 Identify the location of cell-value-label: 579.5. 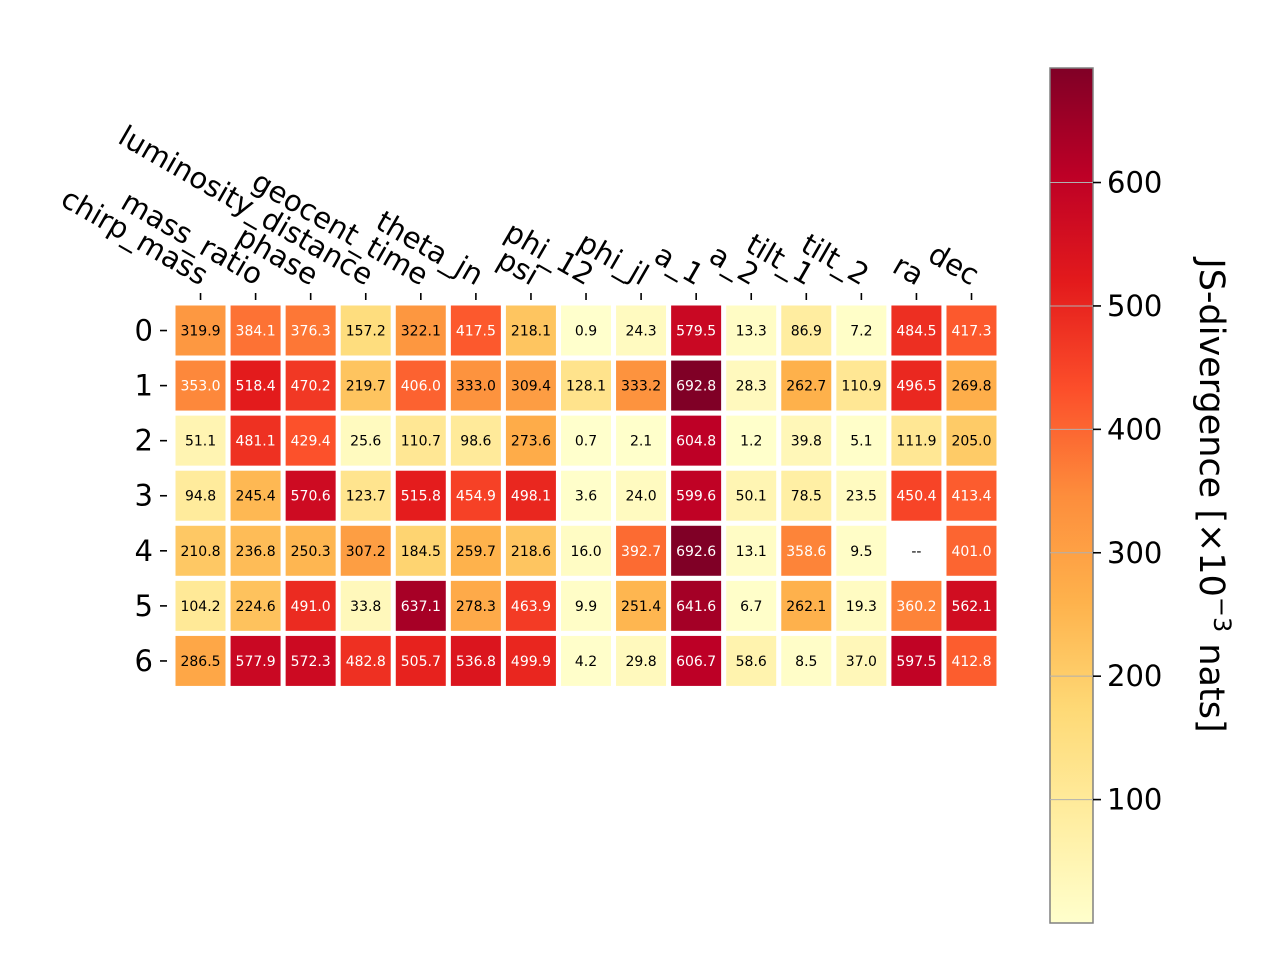
(696, 332).